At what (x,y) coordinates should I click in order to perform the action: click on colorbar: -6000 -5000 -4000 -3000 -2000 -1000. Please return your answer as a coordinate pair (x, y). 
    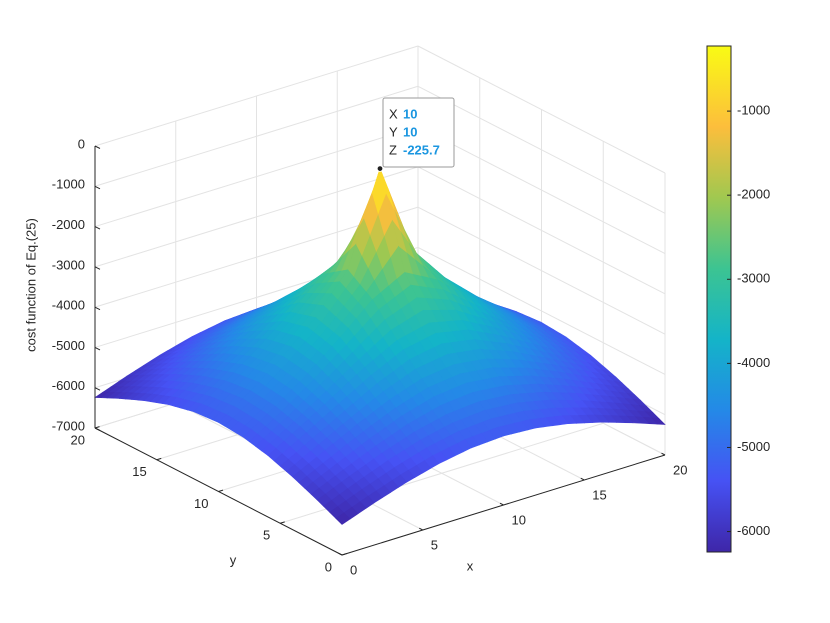
    Looking at the image, I should click on (738, 299).